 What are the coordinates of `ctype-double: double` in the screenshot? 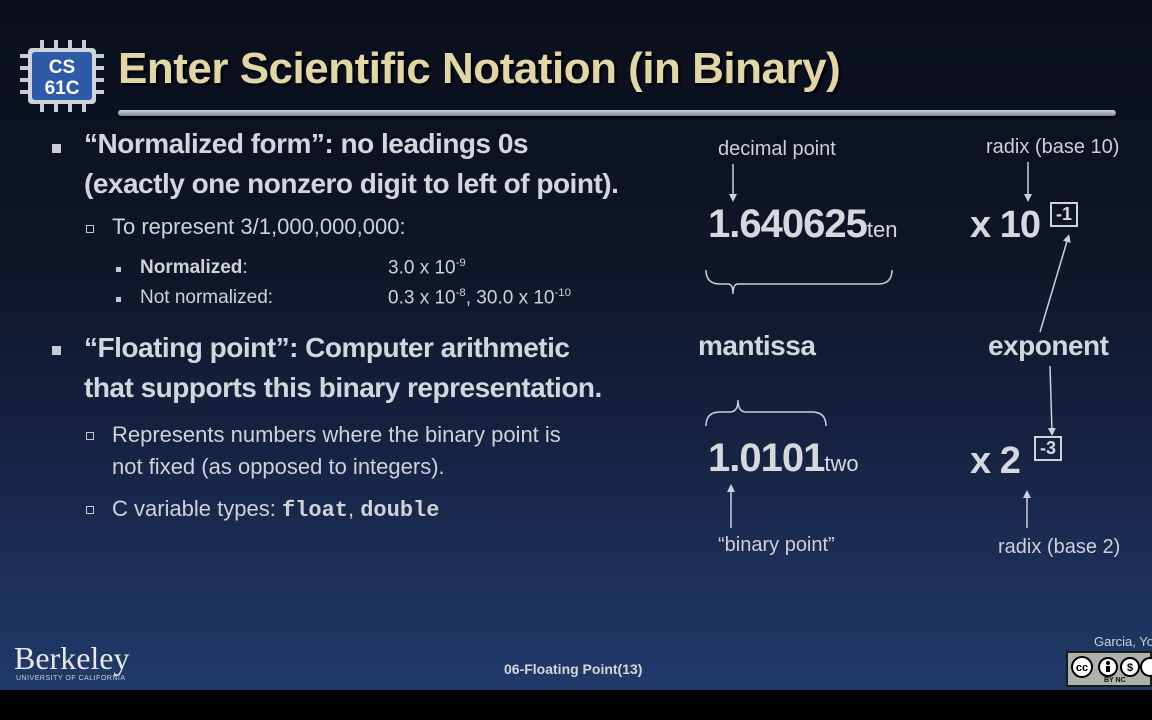 It's located at (400, 510).